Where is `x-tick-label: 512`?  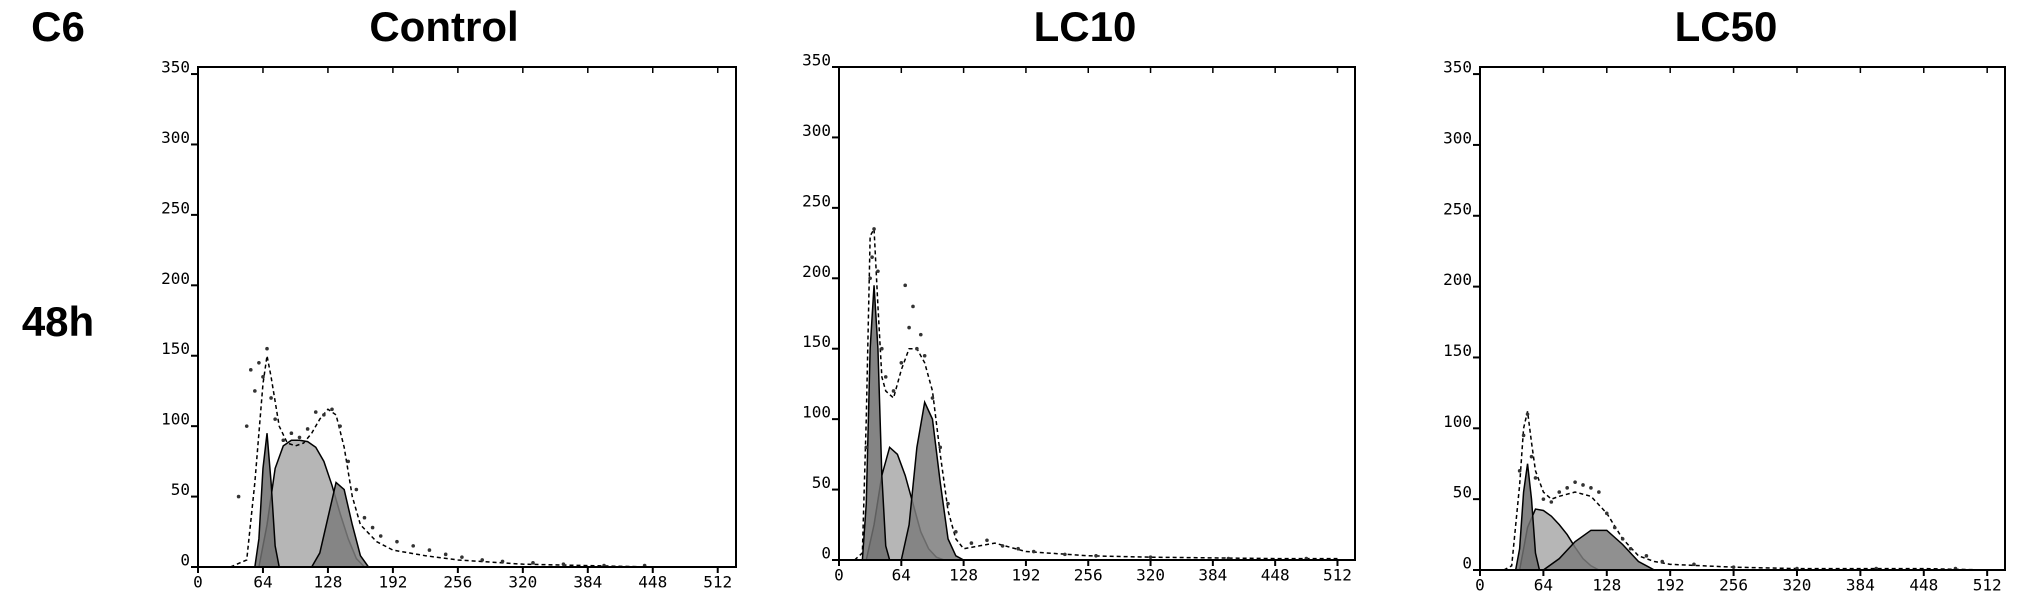 x-tick-label: 512 is located at coordinates (1337, 575).